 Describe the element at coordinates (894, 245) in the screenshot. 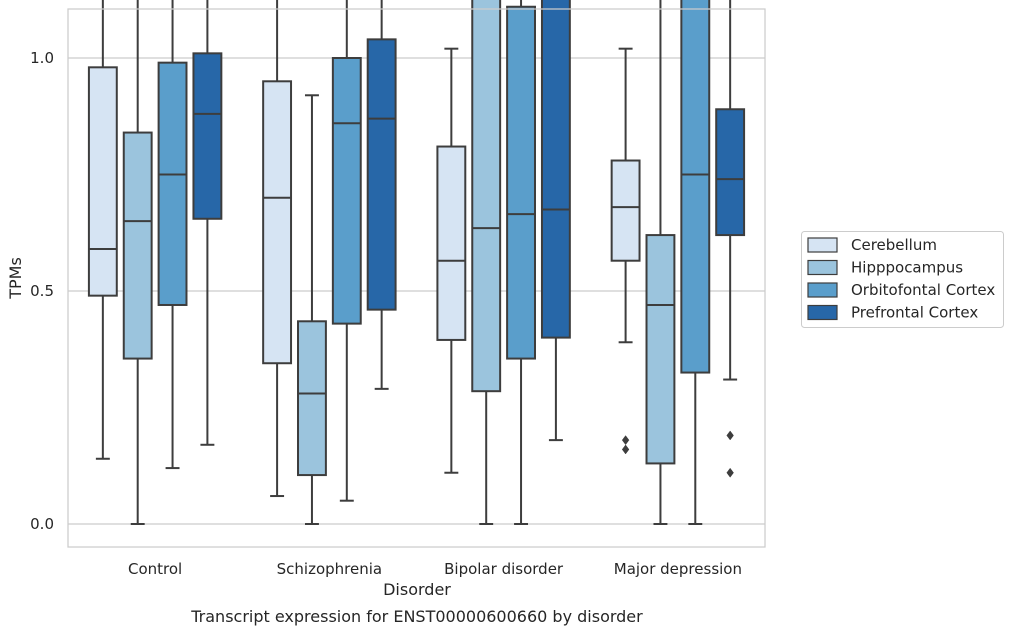

I see `legend-label: Cerebellum` at that location.